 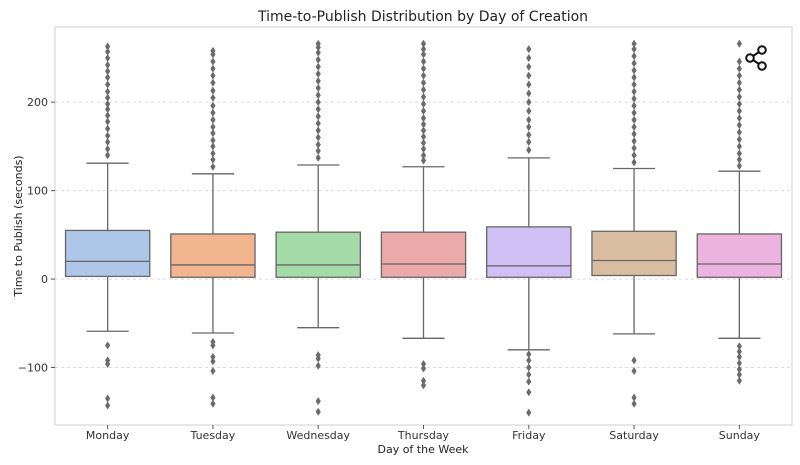 What do you see at coordinates (634, 435) in the screenshot?
I see `x-tick-label: Saturday` at bounding box center [634, 435].